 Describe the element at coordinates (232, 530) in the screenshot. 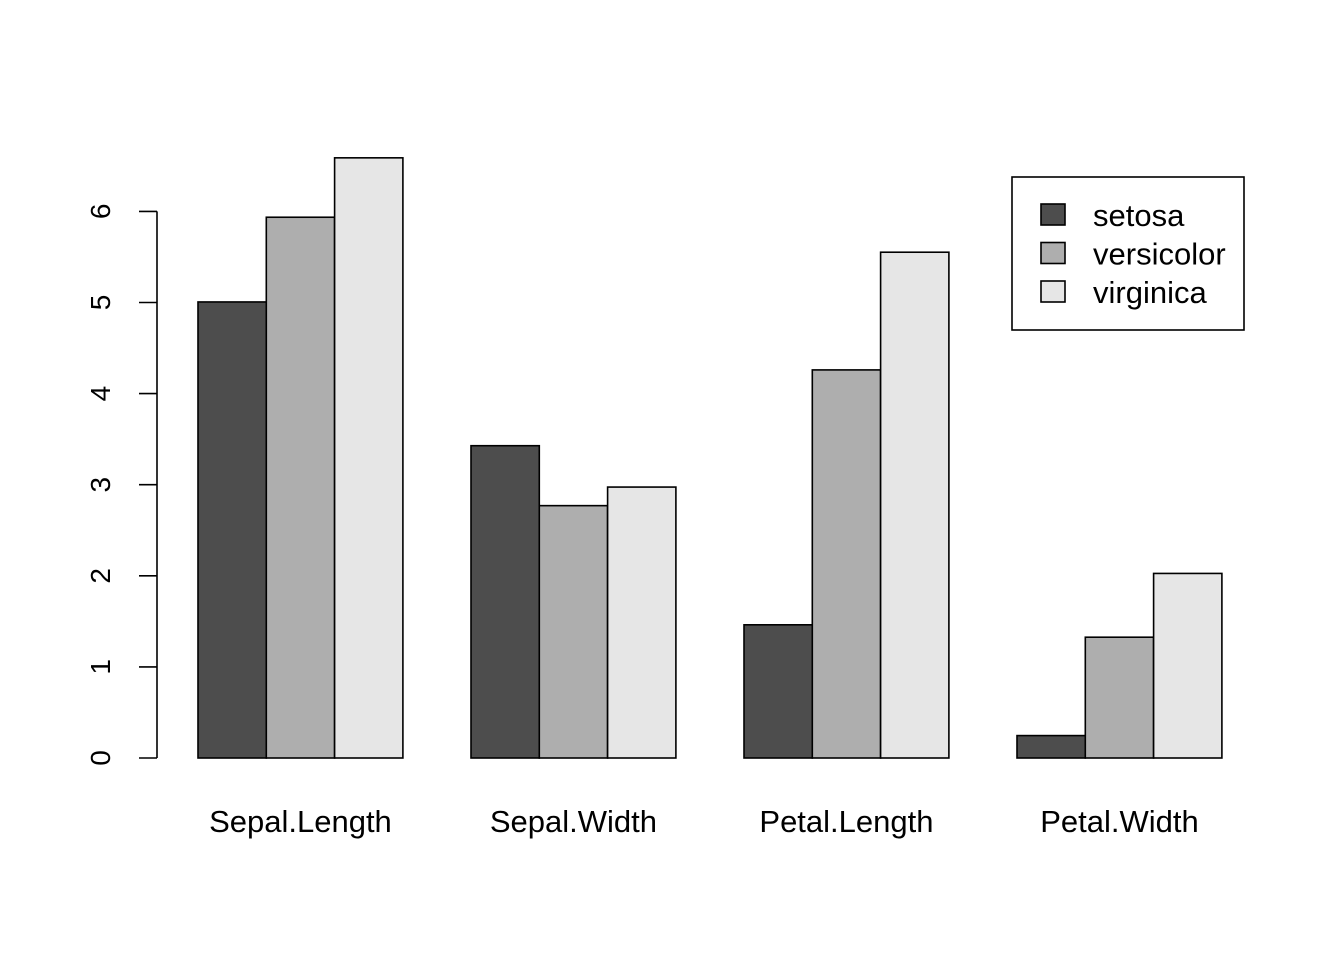

I see `bar-setosa-sepal-length` at that location.